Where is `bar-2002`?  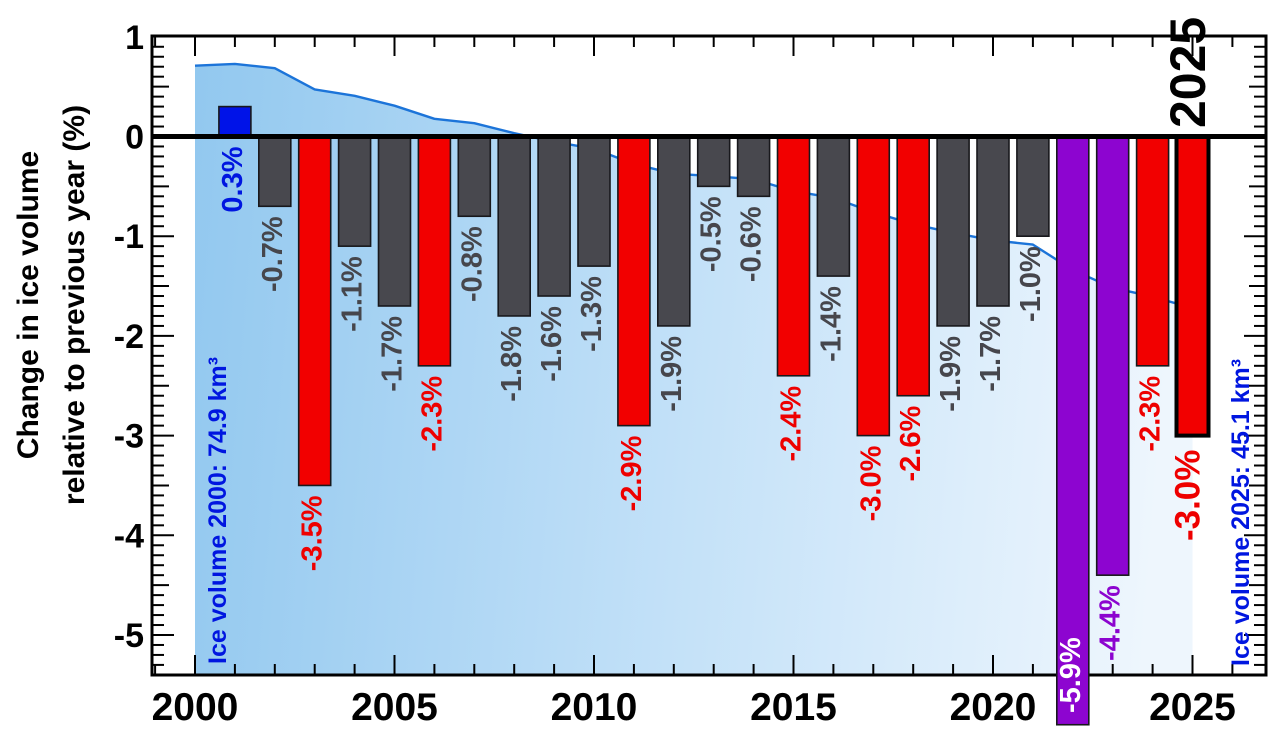
bar-2002 is located at coordinates (274, 171).